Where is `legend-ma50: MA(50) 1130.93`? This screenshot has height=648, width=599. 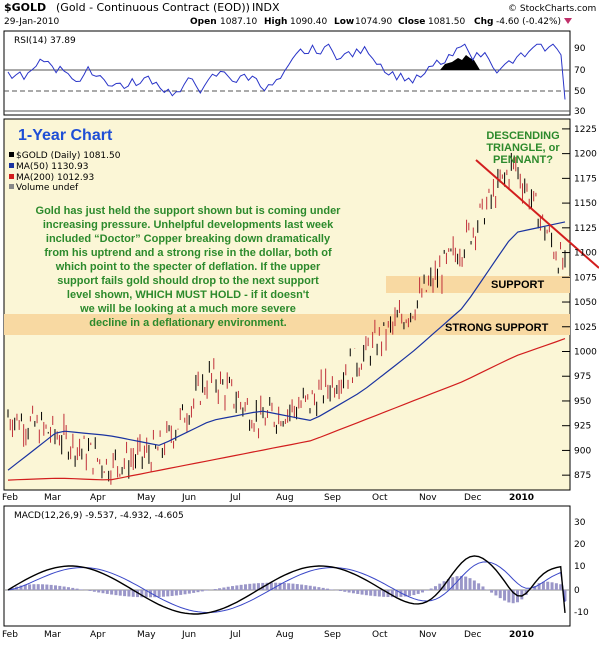 legend-ma50: MA(50) 1130.93 is located at coordinates (52, 167).